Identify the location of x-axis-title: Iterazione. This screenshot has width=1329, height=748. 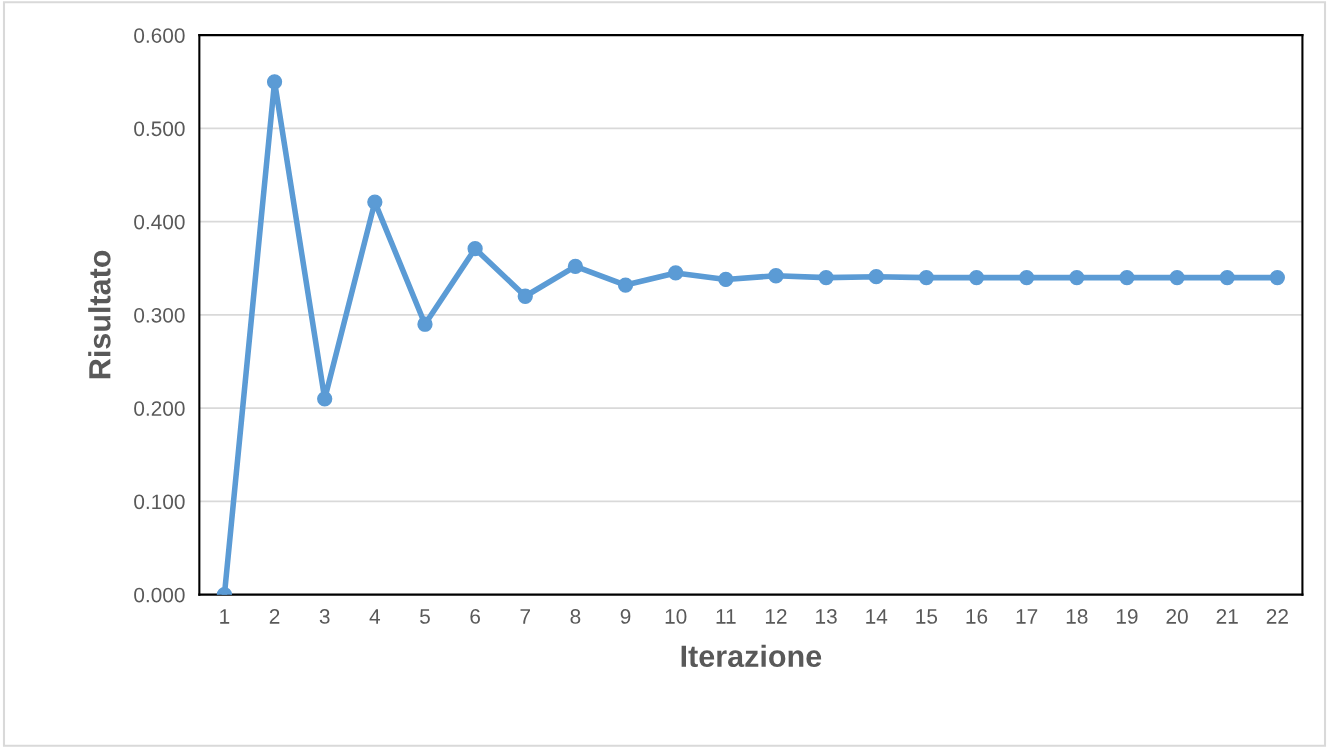
(751, 656).